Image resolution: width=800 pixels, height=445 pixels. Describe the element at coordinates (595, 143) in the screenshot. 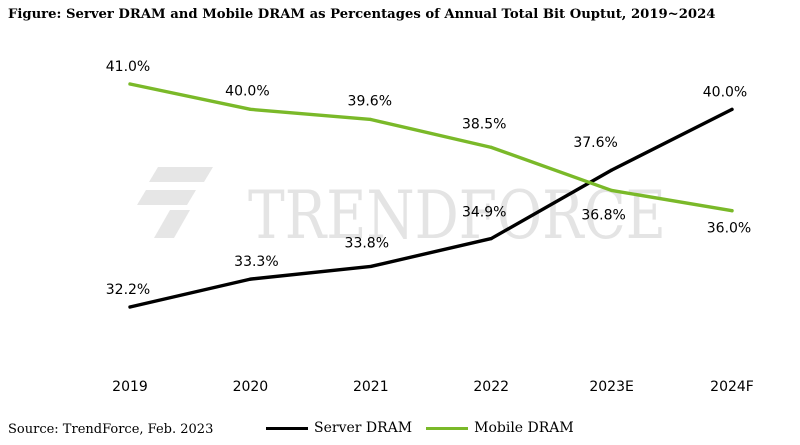

I see `data-label-server-dram-2023e: 37.6%` at that location.